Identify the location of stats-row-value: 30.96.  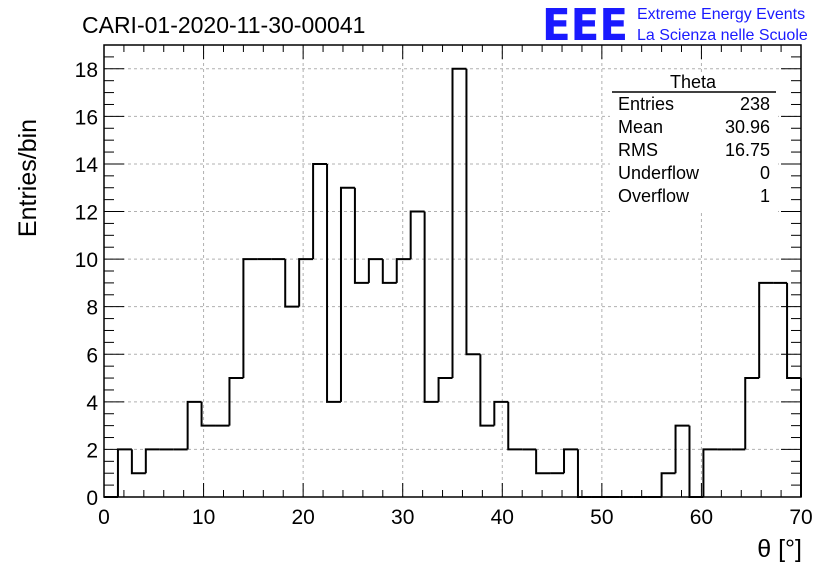
(747, 127).